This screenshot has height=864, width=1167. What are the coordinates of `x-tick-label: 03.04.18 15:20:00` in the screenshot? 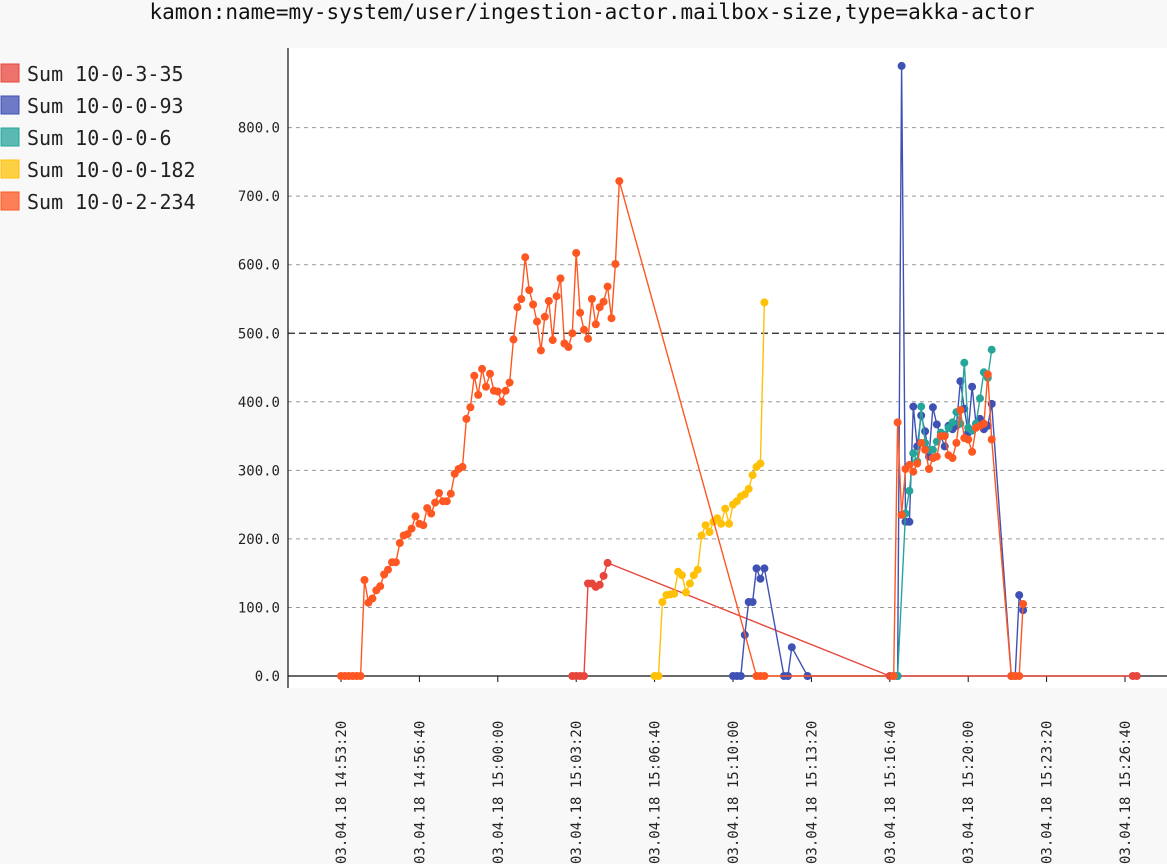 It's located at (969, 792).